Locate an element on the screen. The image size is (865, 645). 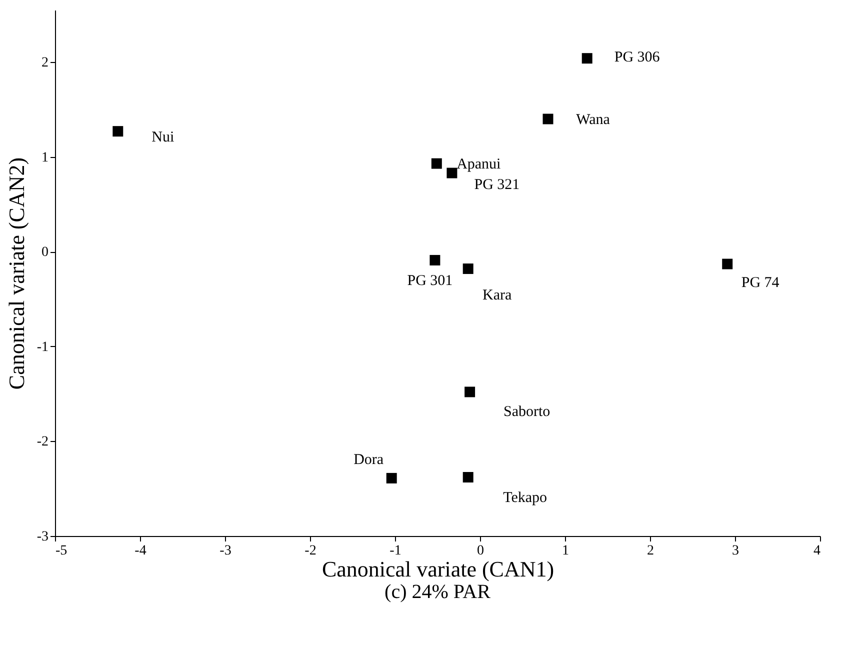
x-tick-label: -1 is located at coordinates (396, 551).